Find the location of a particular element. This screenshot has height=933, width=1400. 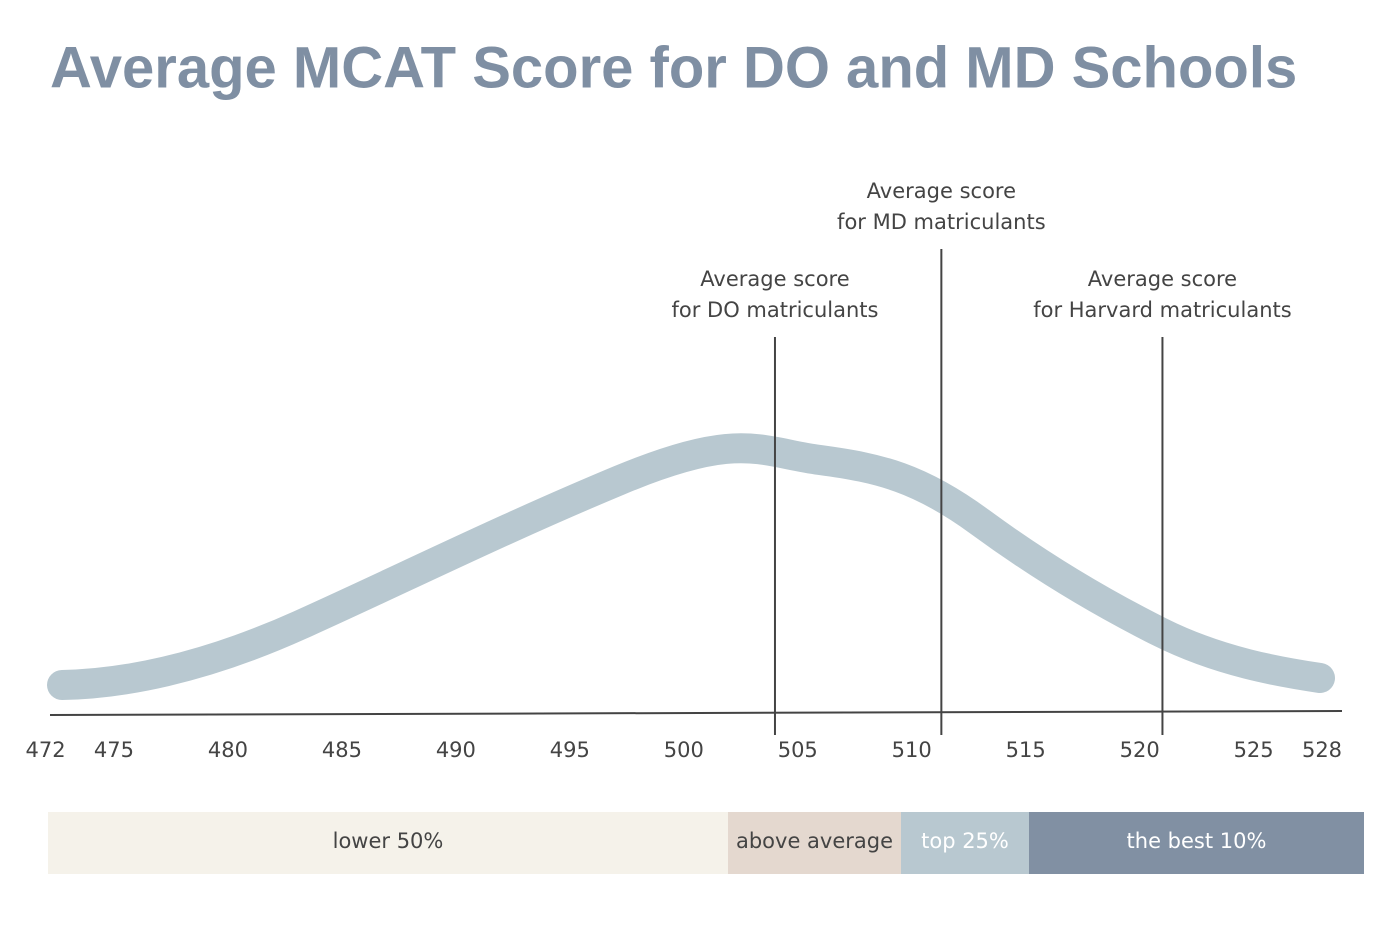

band-label: the best 10% is located at coordinates (1197, 841).